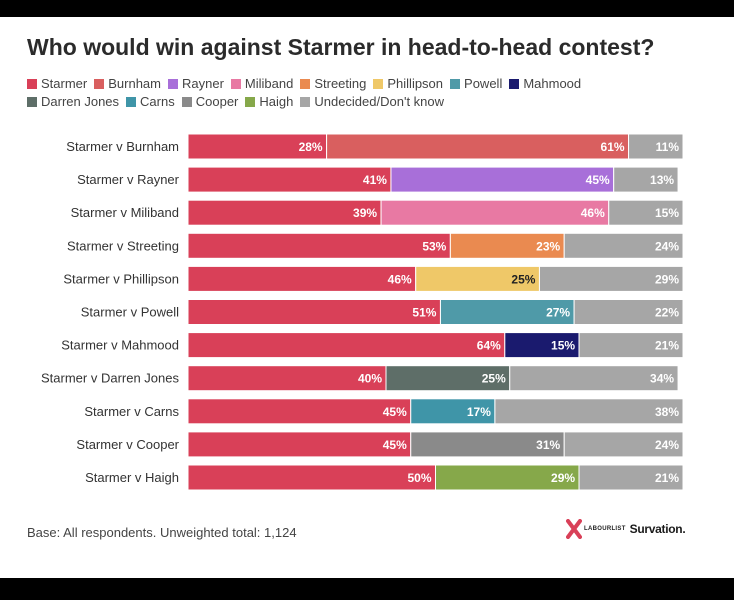 The width and height of the screenshot is (734, 600). I want to click on legend-item: Darren Jones, so click(73, 101).